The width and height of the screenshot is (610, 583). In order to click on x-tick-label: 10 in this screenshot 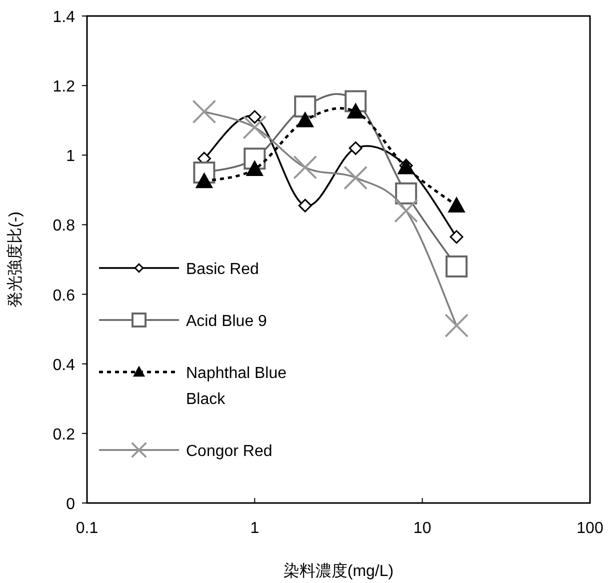, I will do `click(422, 528)`.